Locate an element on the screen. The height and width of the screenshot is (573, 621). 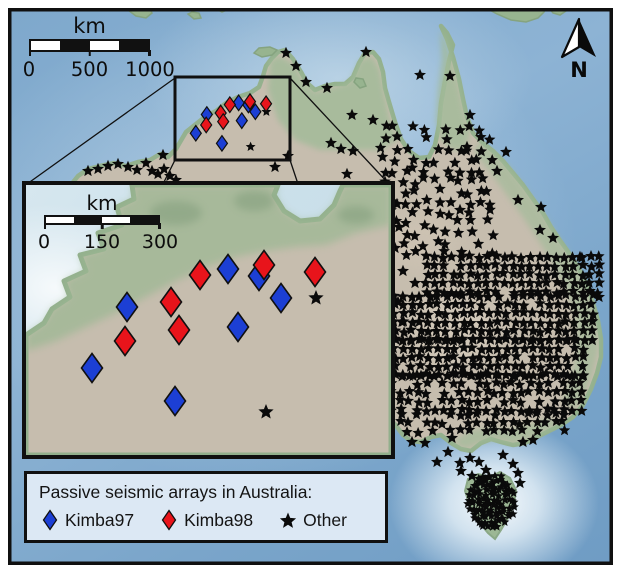
inset-markers is located at coordinates (203, 334).